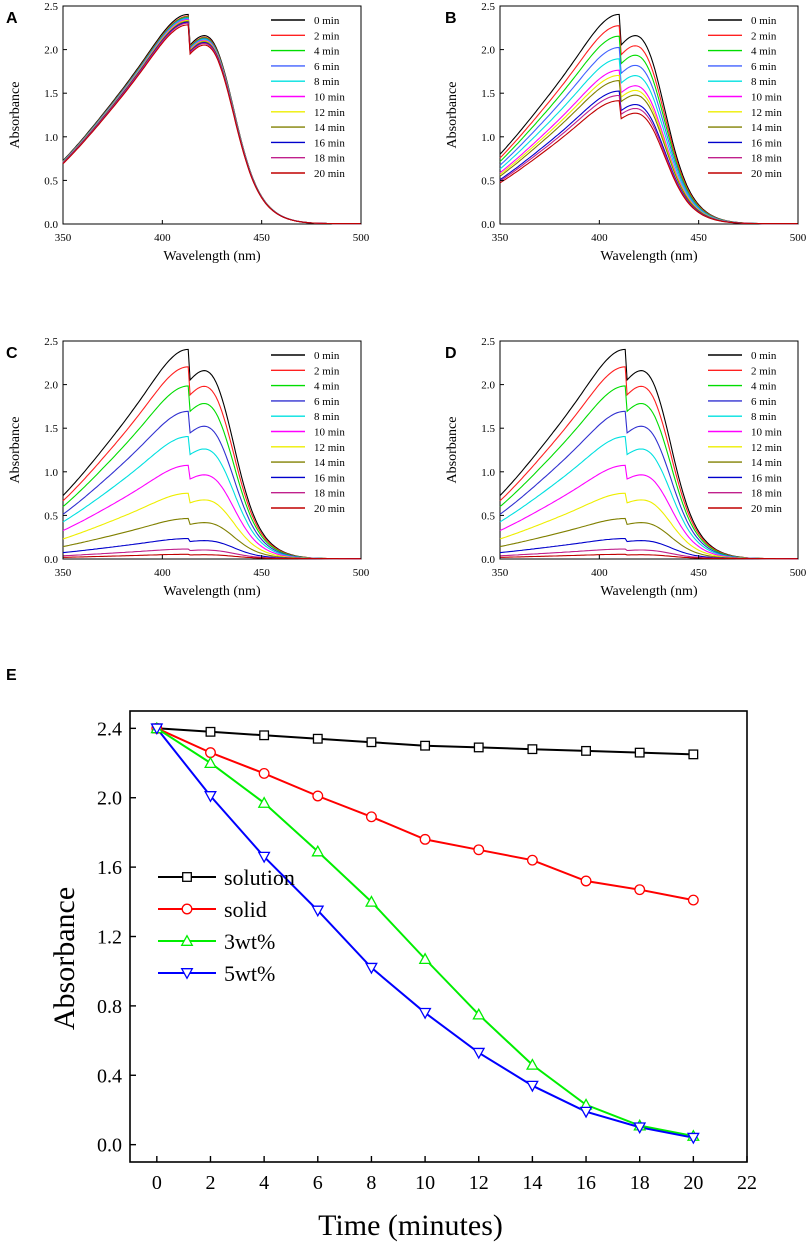  Describe the element at coordinates (109, 1007) in the screenshot. I see `y-tick-label: 0.8` at that location.